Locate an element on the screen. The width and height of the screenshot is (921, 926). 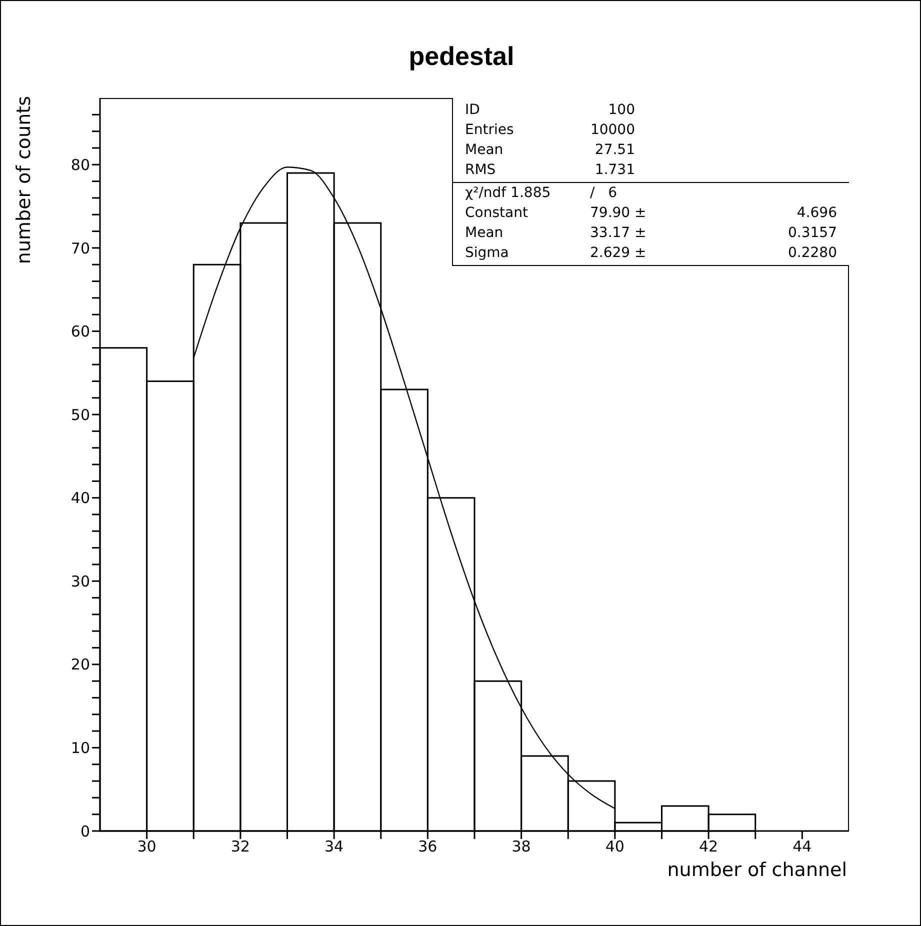
y-tick-label: 40 is located at coordinates (80, 498).